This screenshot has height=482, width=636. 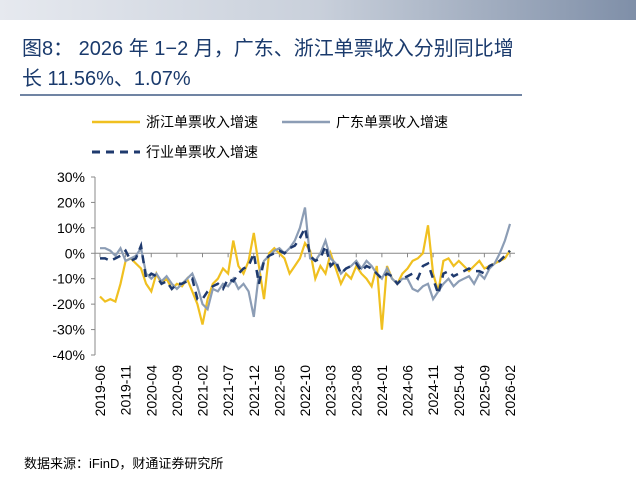 I want to click on y-tick-label: -10%, so click(x=68, y=279).